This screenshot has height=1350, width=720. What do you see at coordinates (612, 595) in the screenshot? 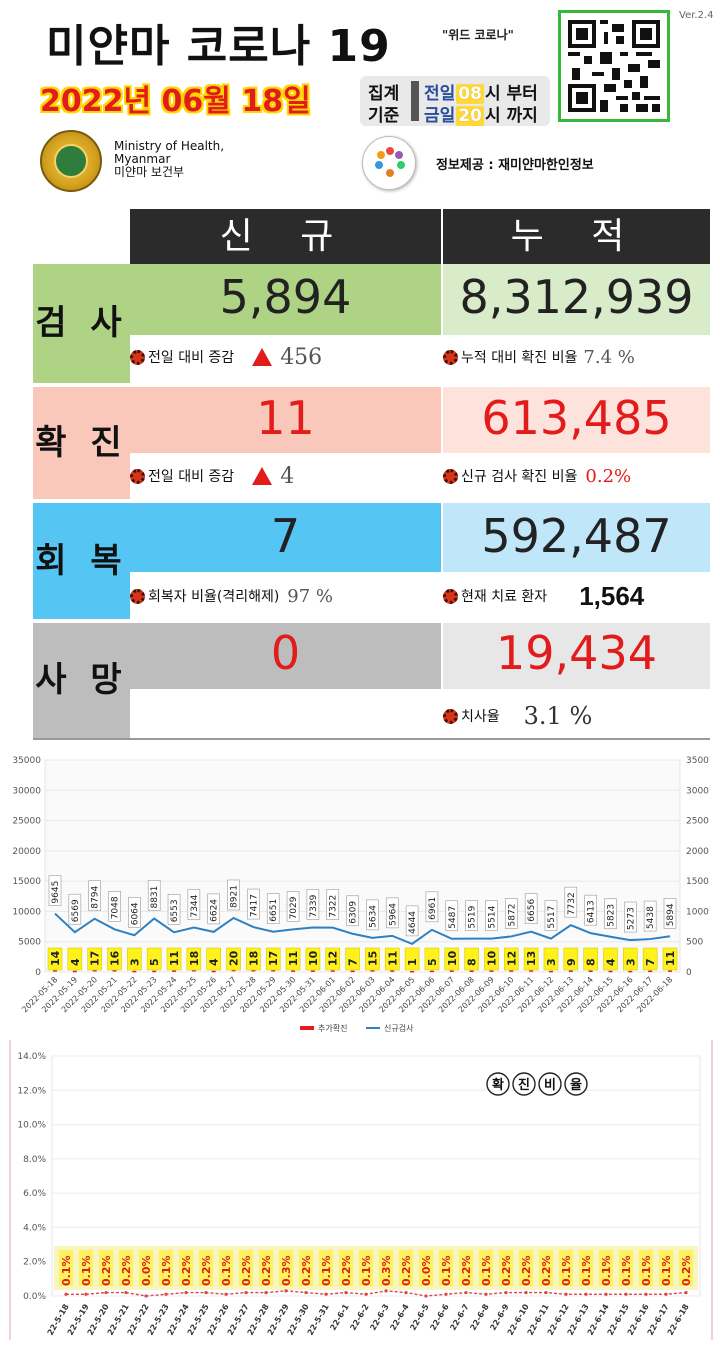
I see `active-patients-value: 1,564` at bounding box center [612, 595].